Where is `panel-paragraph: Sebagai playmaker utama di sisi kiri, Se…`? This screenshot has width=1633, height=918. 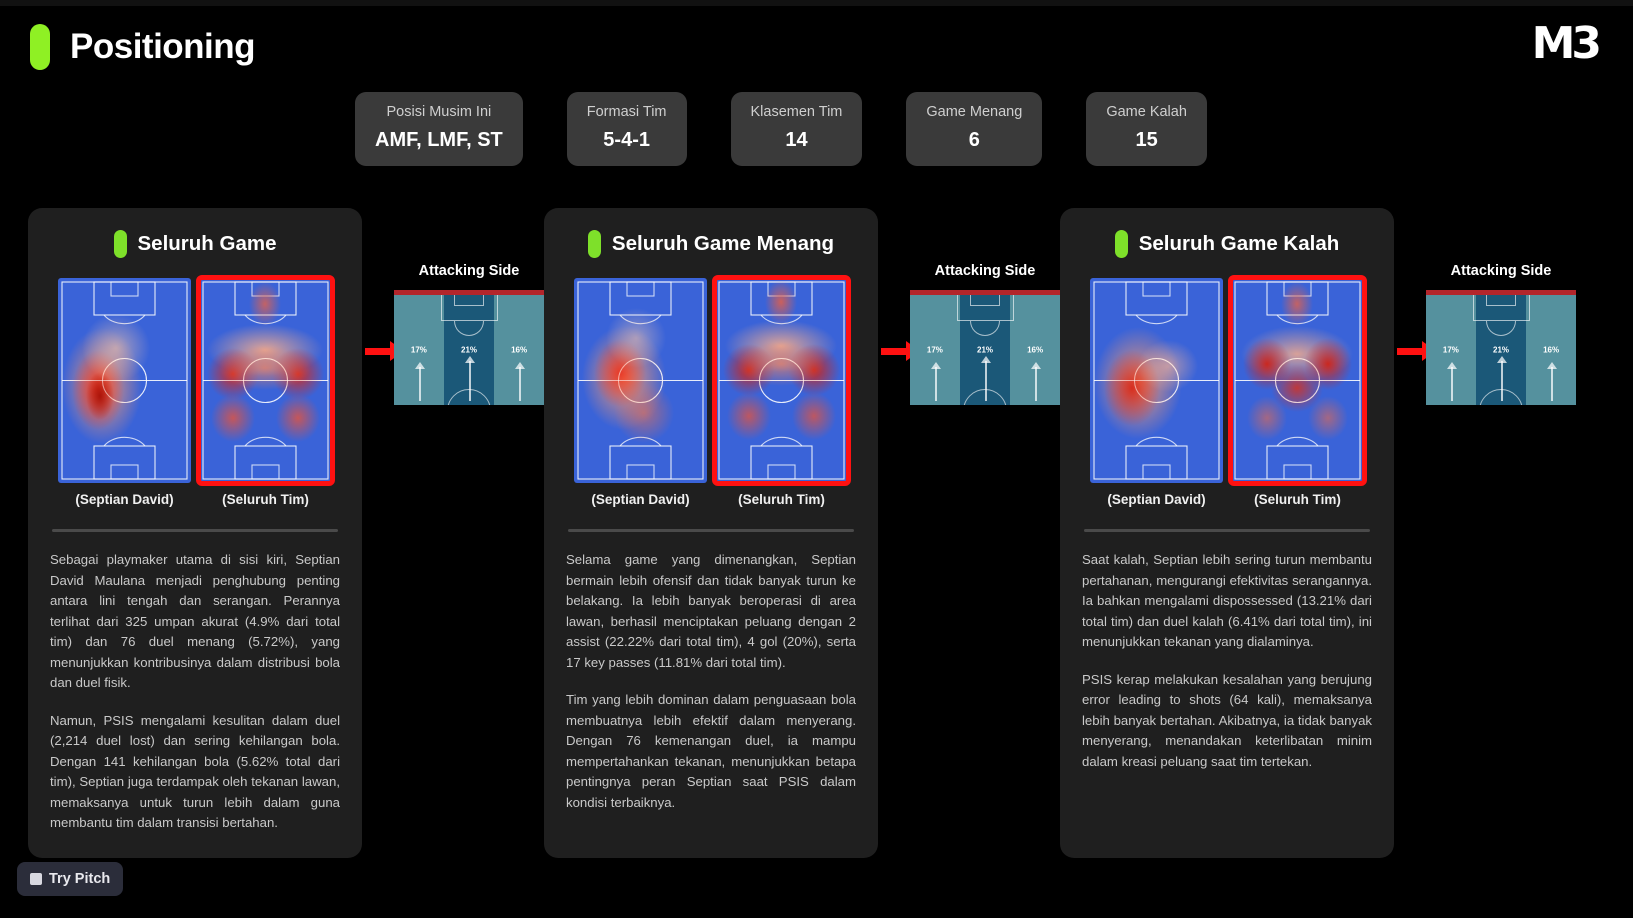
panel-paragraph: Sebagai playmaker utama di sisi kiri, Se… is located at coordinates (195, 621).